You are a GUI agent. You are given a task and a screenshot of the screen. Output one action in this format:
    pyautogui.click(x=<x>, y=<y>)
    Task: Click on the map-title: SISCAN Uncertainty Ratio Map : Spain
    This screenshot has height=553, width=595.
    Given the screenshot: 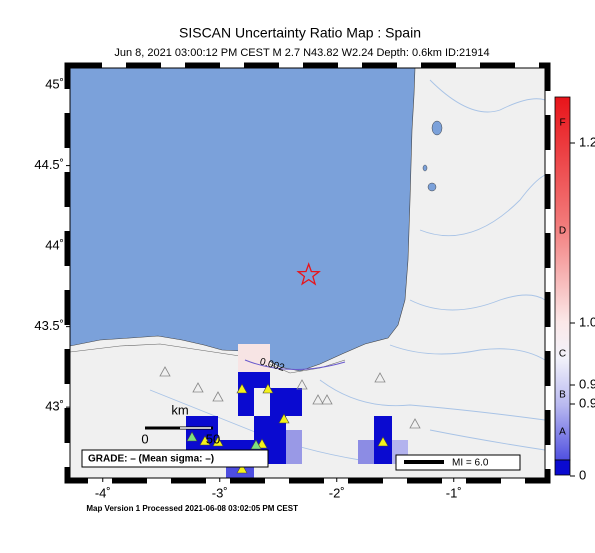 What is the action you would take?
    pyautogui.click(x=300, y=33)
    